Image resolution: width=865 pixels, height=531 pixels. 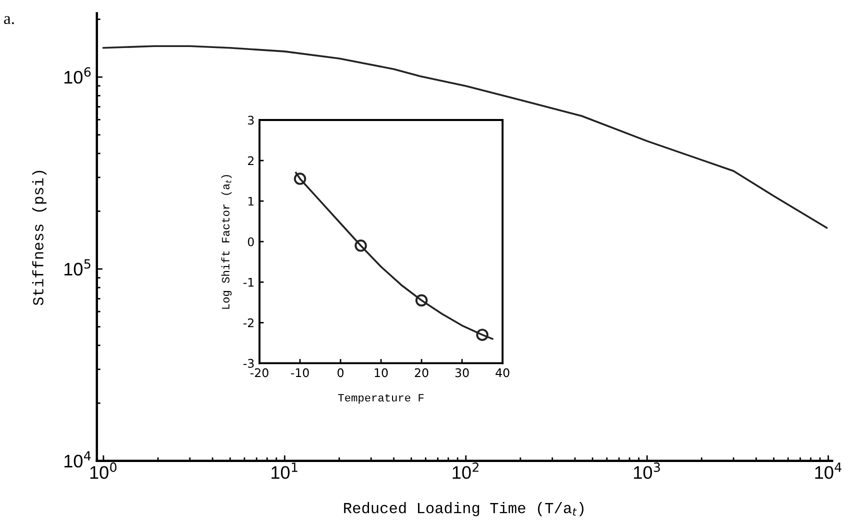 I want to click on x-tick-label: 40, so click(x=503, y=373).